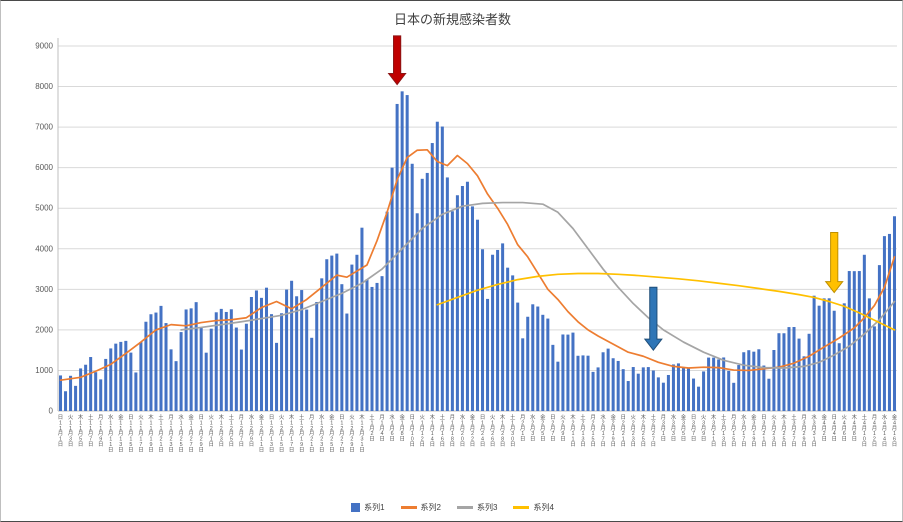 This screenshot has width=903, height=522. What do you see at coordinates (408, 507) in the screenshot?
I see `legend-swatch-series2` at bounding box center [408, 507].